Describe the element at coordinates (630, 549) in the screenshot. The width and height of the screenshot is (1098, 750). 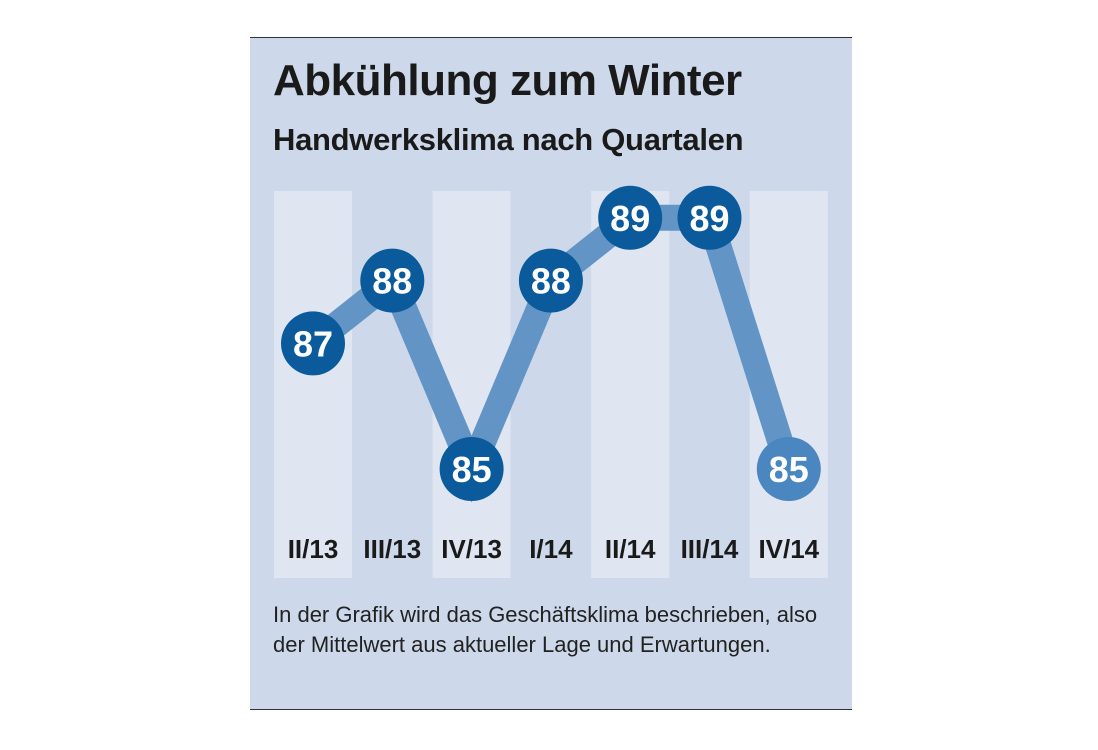
I see `x-tick-label: II/14` at that location.